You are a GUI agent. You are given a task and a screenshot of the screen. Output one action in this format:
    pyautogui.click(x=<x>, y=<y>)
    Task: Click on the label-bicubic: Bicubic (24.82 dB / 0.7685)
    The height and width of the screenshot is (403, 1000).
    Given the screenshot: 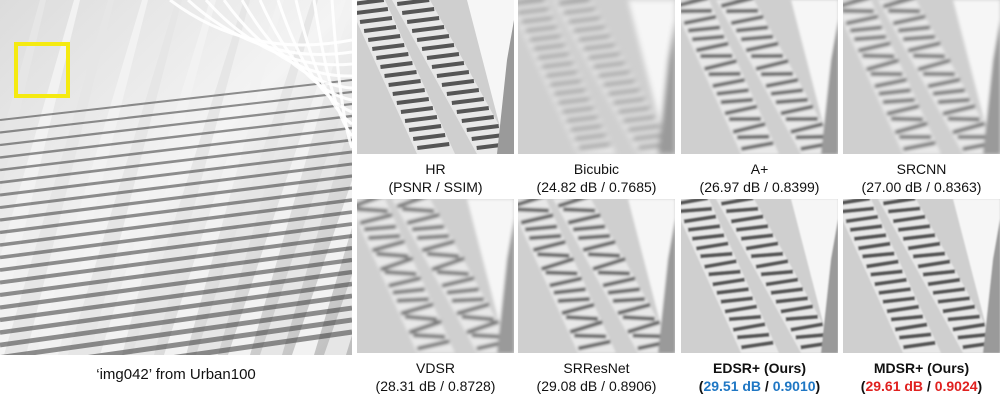 What is the action you would take?
    pyautogui.click(x=596, y=178)
    